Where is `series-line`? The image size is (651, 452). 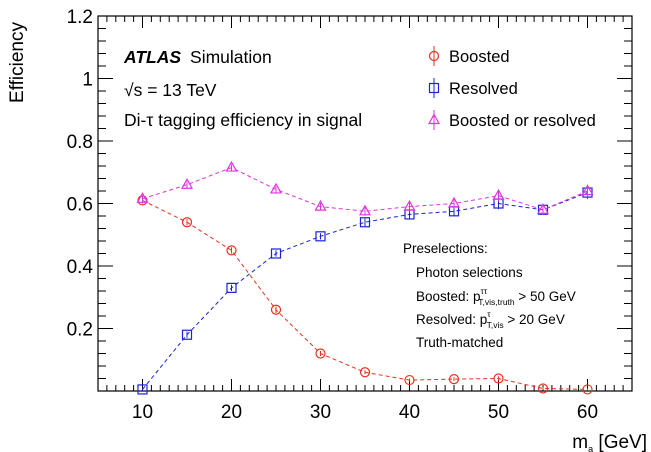
series-line is located at coordinates (365, 189).